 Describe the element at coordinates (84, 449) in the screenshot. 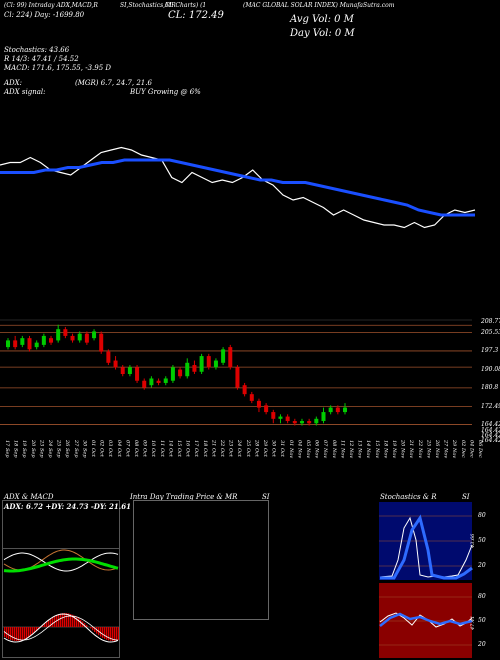

I see `date-label: 30 Sep` at that location.